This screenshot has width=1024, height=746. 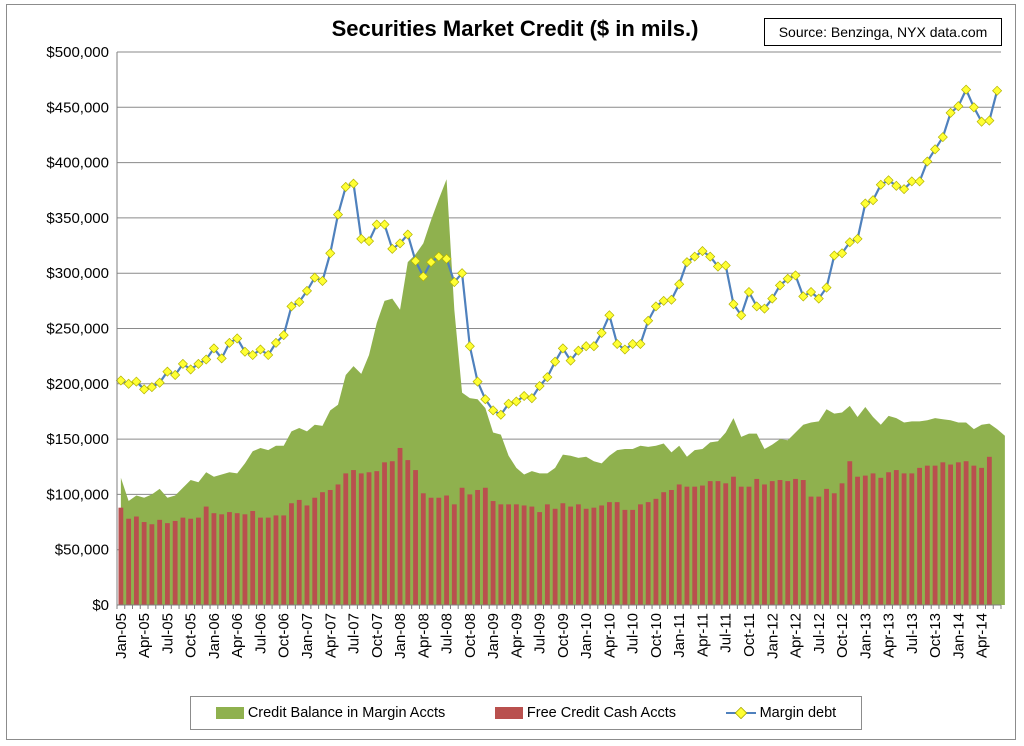 I want to click on x-tick-label: Jan-14, so click(x=958, y=636).